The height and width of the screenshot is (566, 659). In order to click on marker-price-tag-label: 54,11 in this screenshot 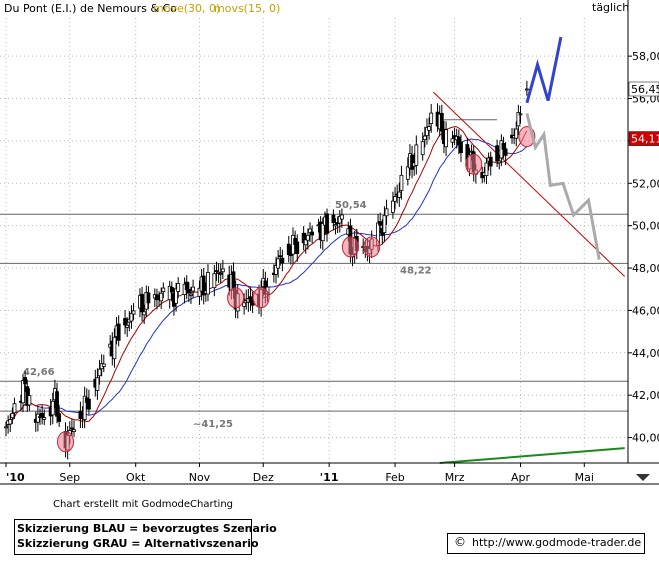, I will do `click(645, 139)`.